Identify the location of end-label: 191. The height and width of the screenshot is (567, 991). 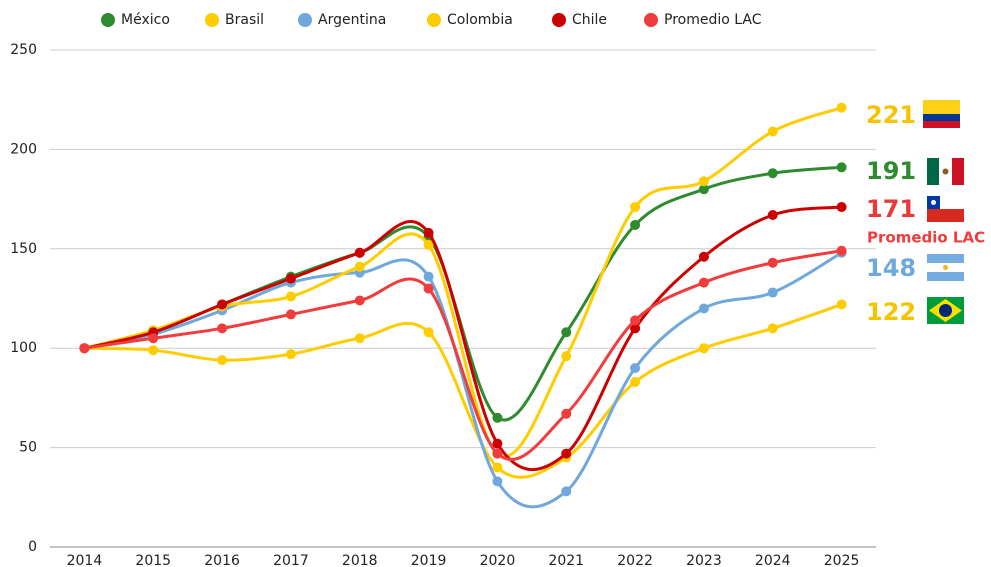
(891, 171).